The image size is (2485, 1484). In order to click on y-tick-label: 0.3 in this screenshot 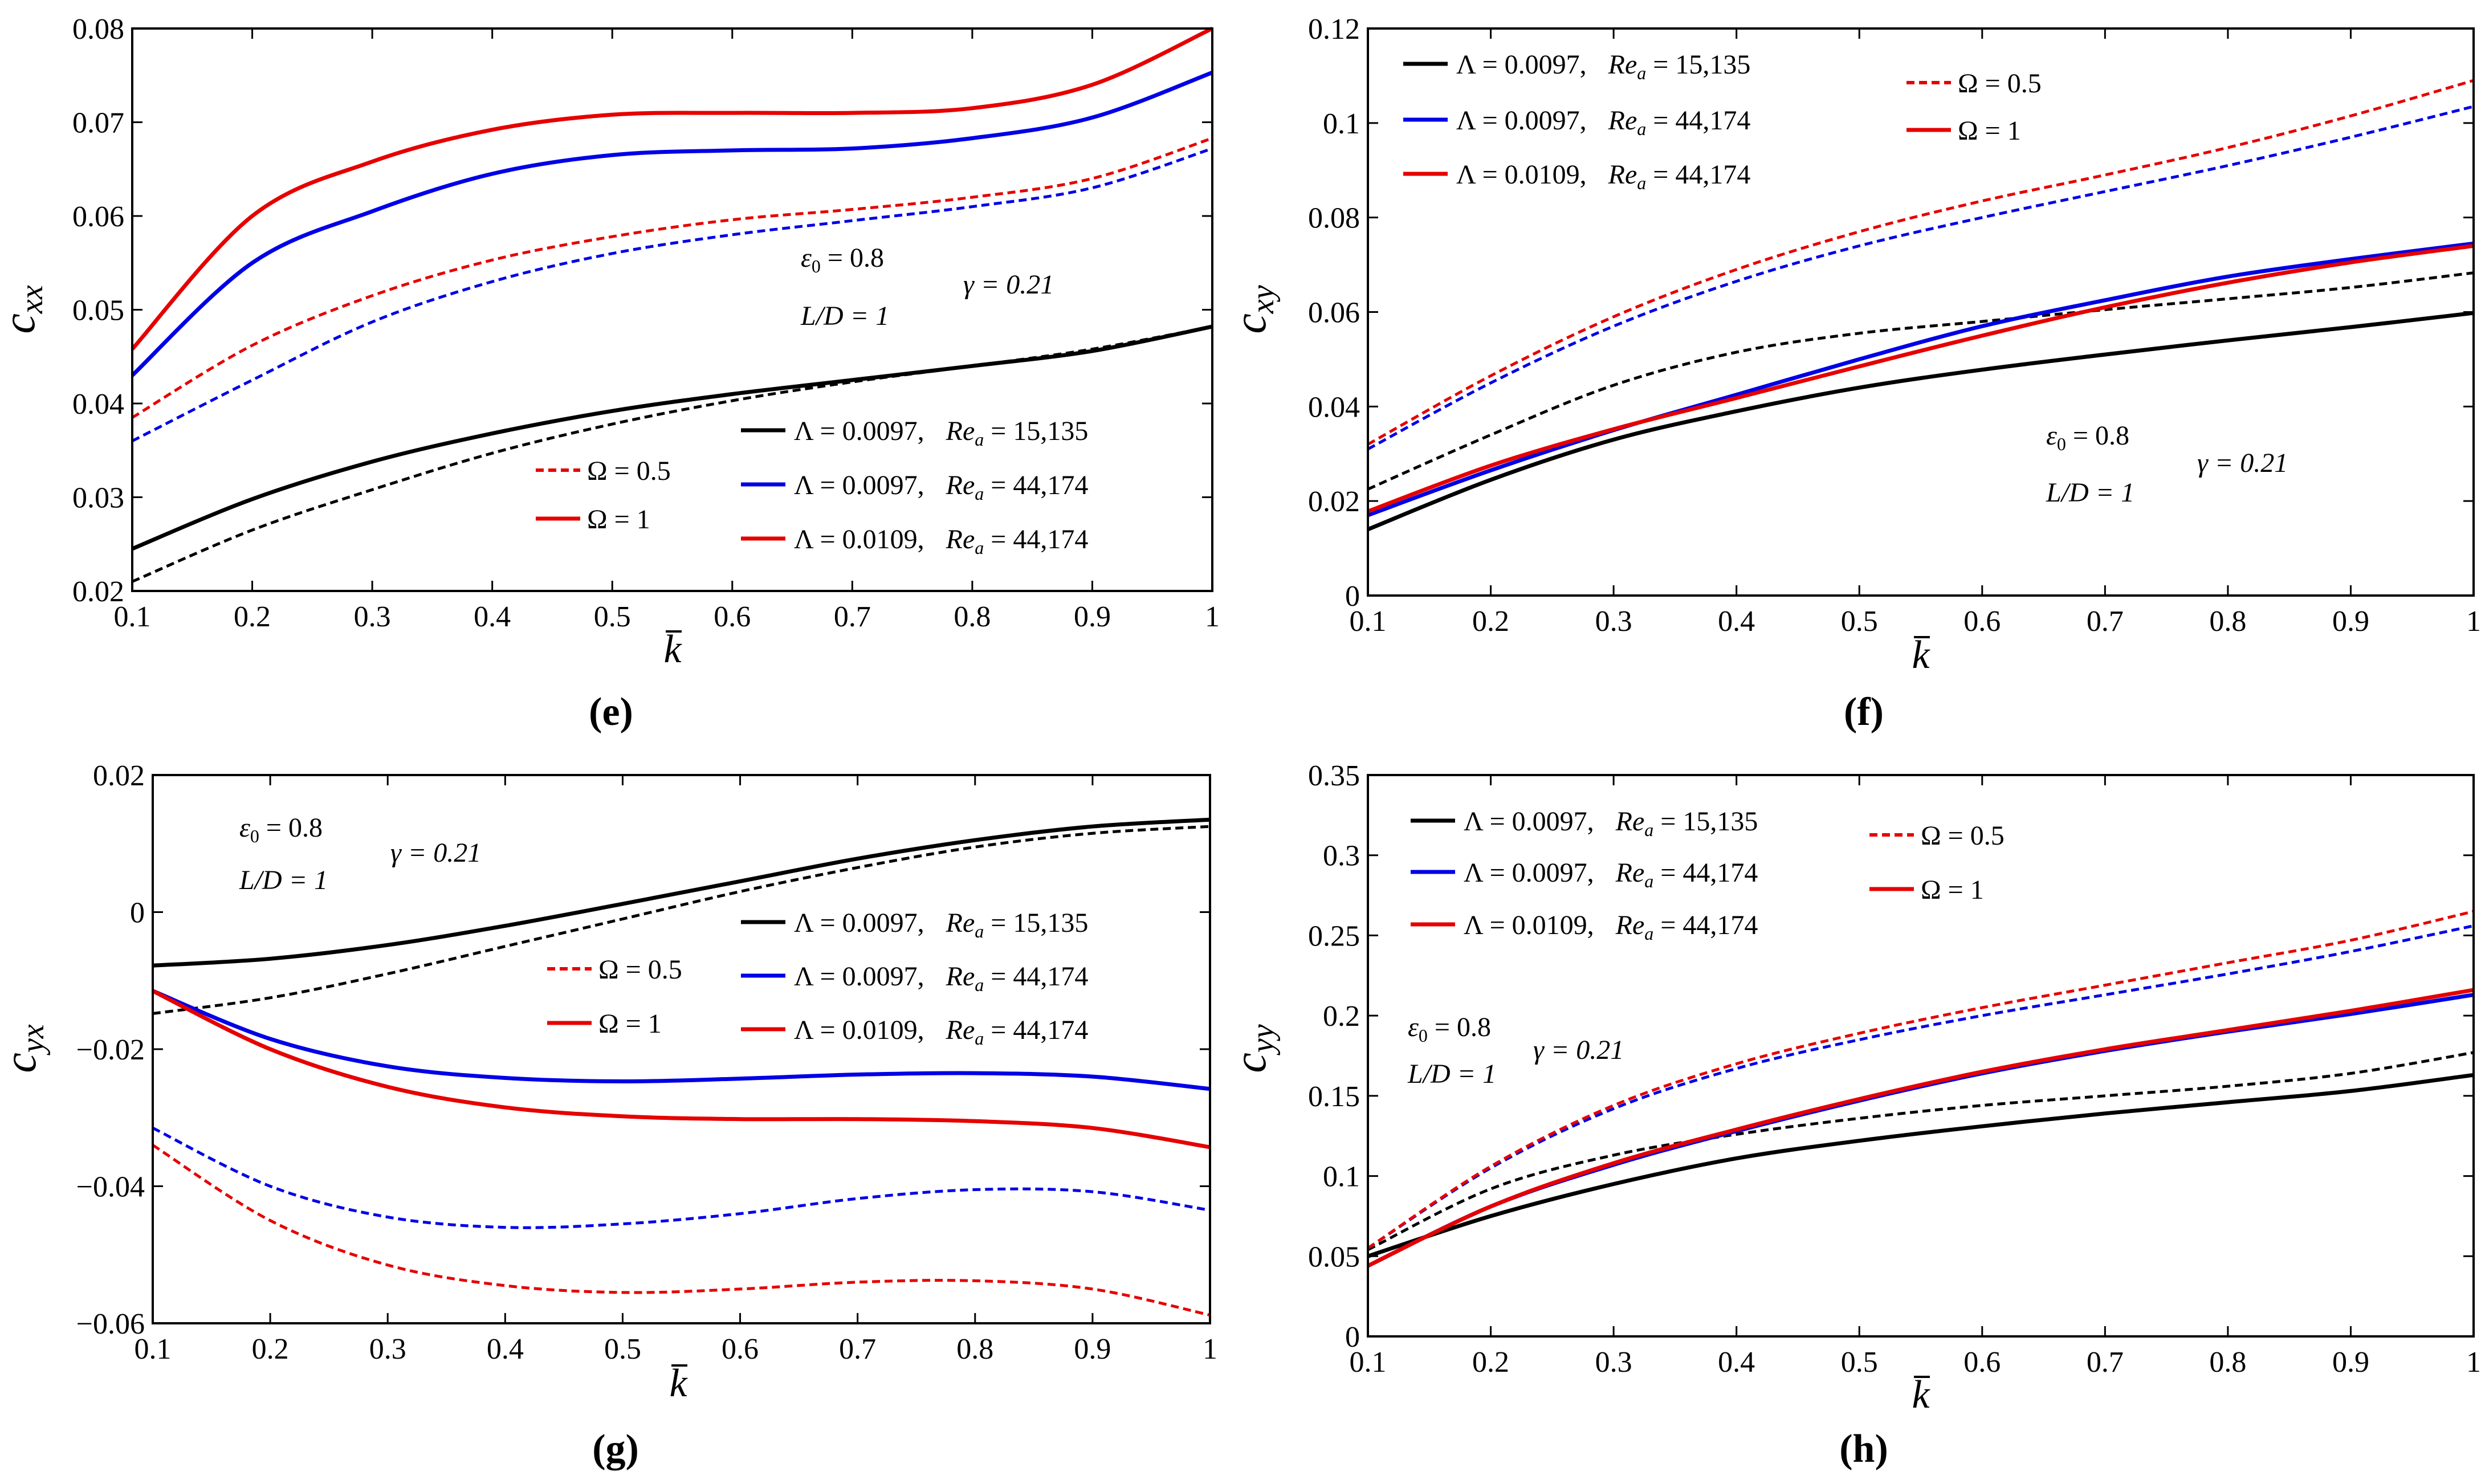, I will do `click(1341, 857)`.